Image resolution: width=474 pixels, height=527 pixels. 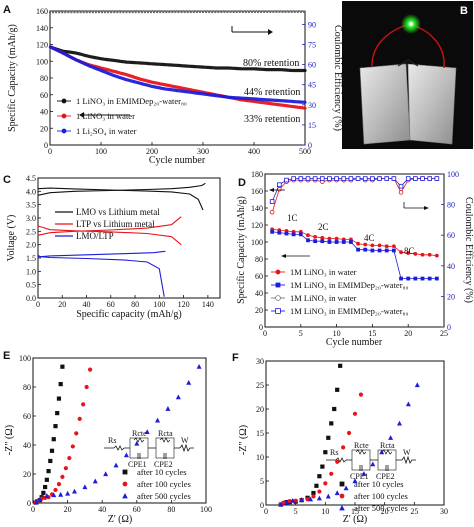 I want to click on y-tick-label: 3.0, so click(x=31, y=218).